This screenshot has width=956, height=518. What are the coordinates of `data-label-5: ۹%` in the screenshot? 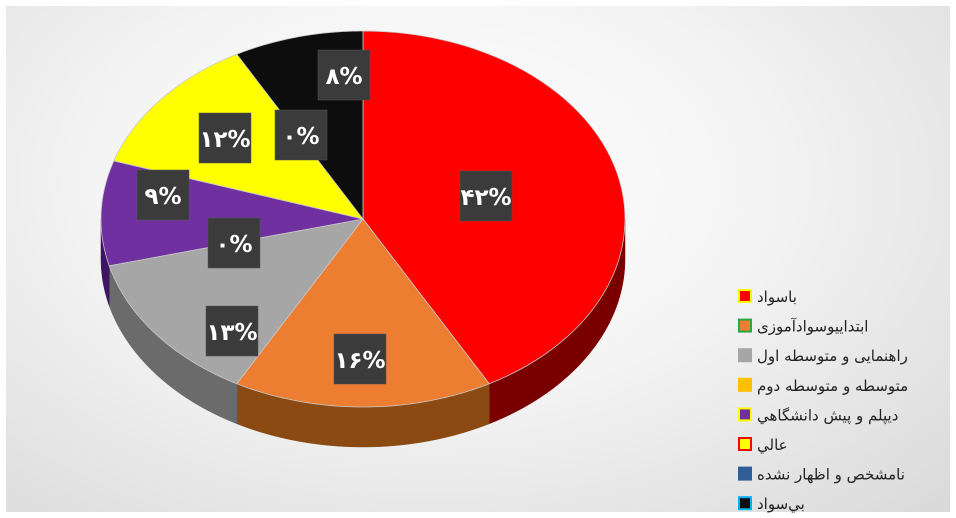 It's located at (163, 195).